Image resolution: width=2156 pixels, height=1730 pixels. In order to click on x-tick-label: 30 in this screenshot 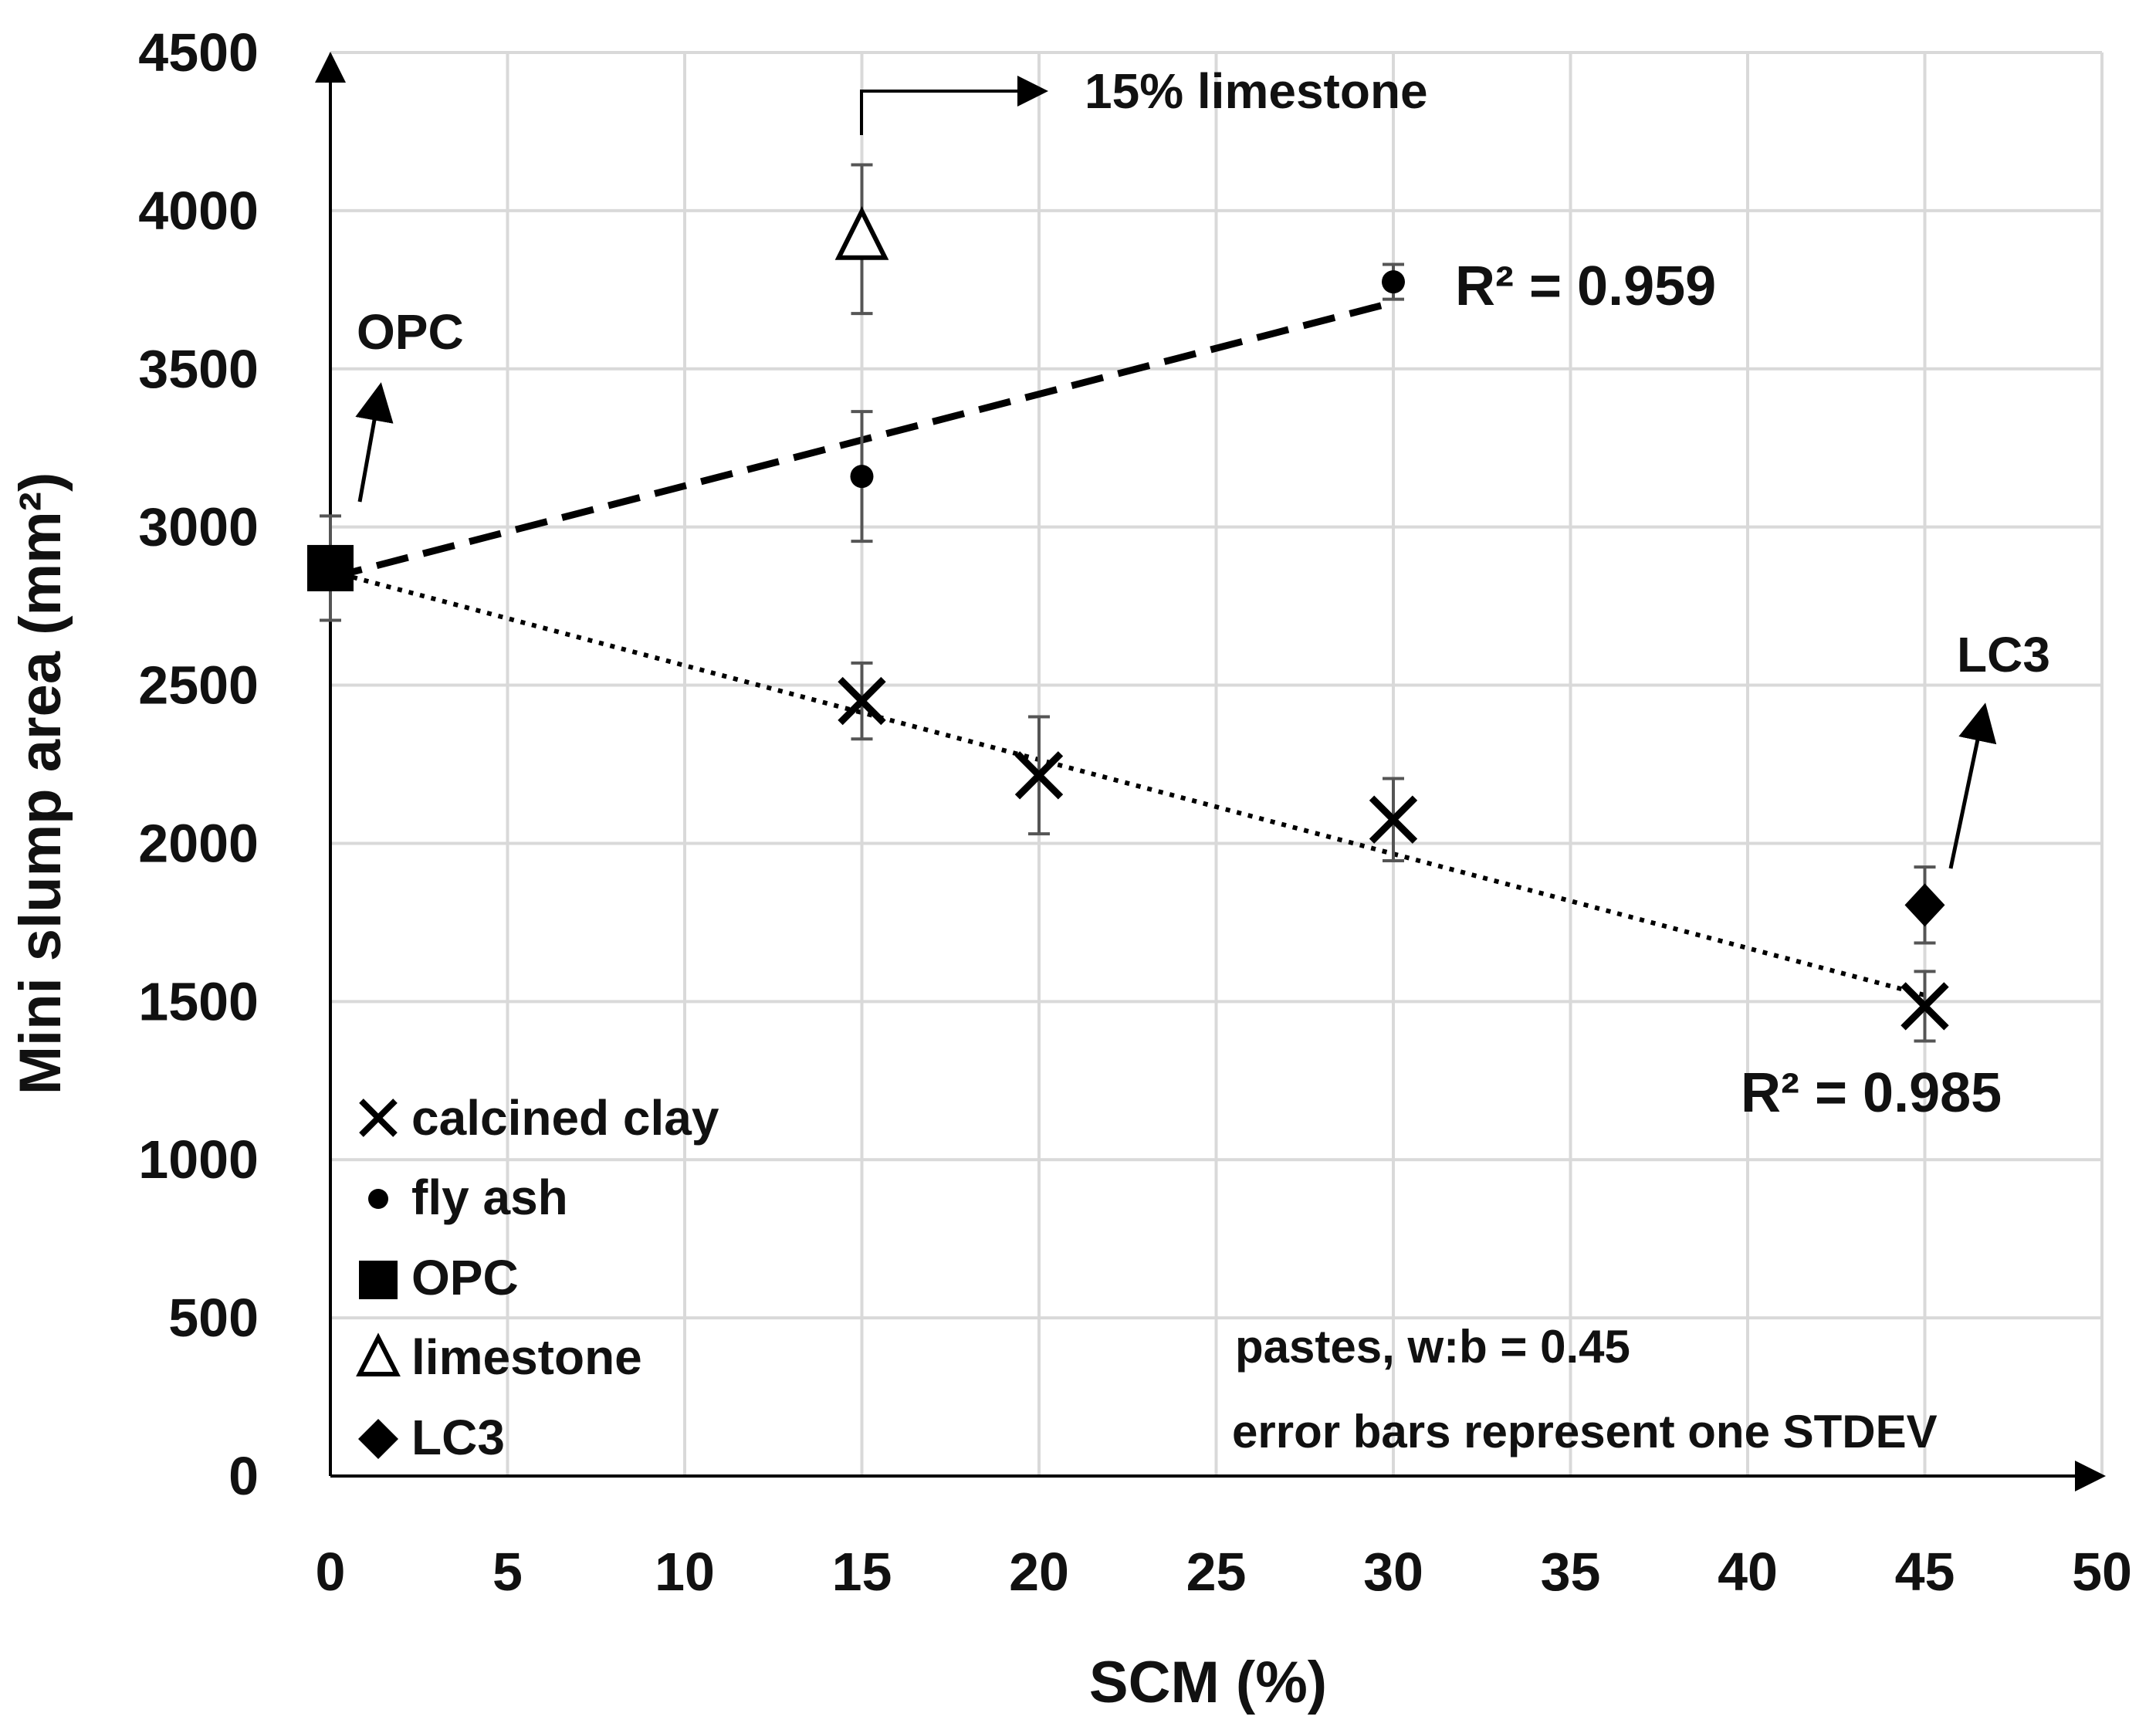, I will do `click(1393, 1572)`.